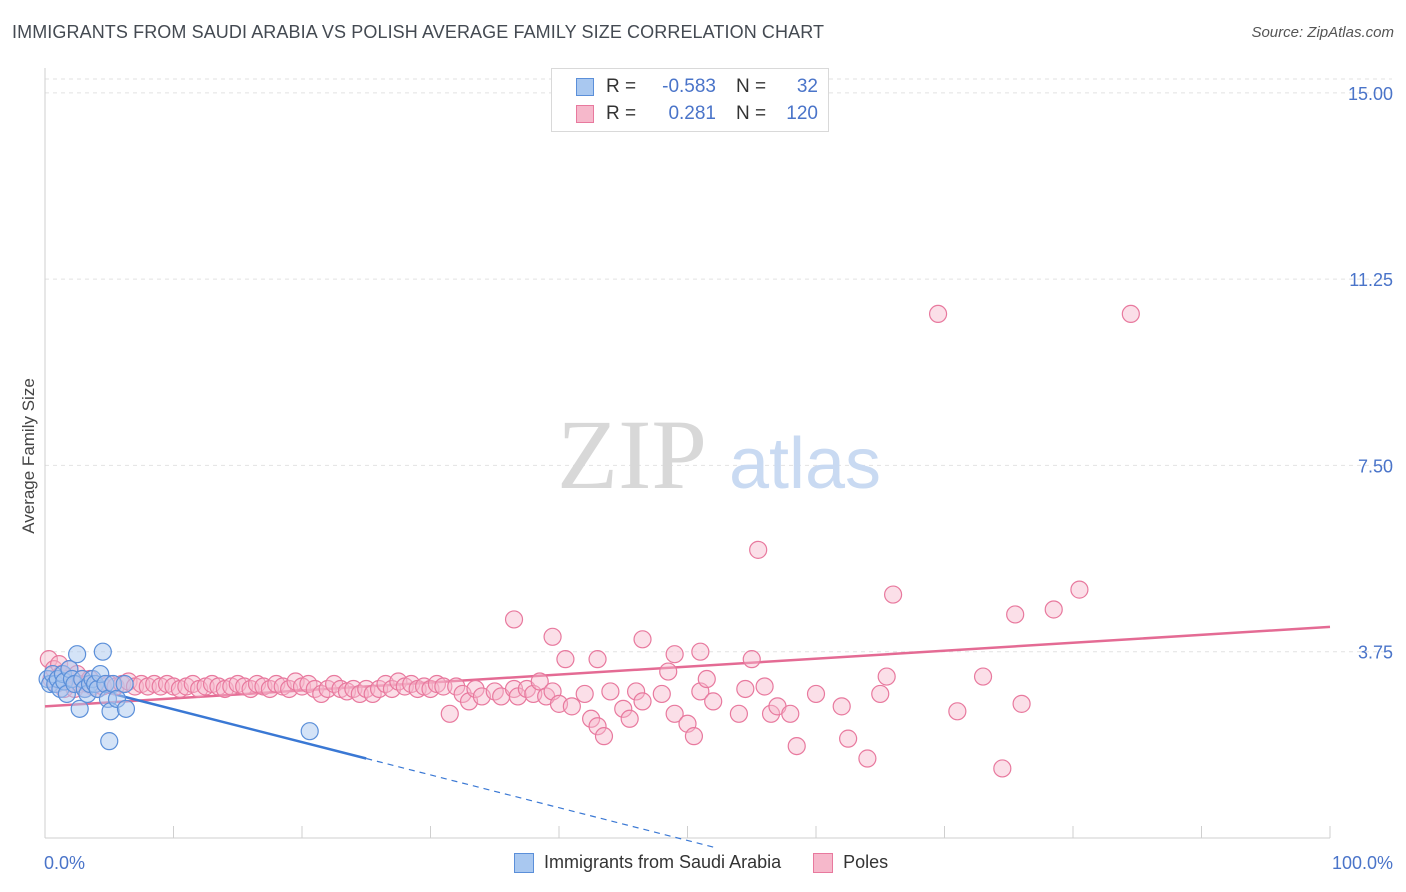  I want to click on series-legend: Immigrants from Saudi Arabia Poles, so click(717, 862).